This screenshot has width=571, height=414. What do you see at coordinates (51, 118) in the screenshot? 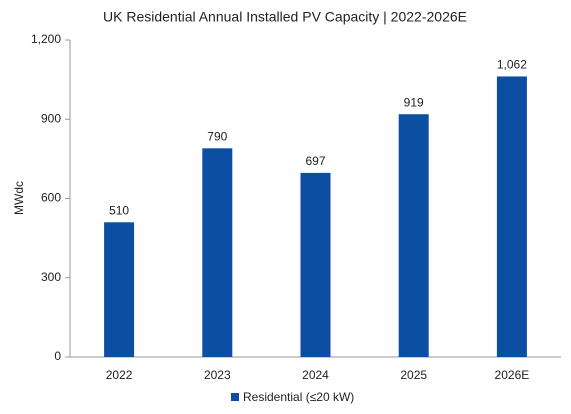
I see `y-tick-label: 900` at bounding box center [51, 118].